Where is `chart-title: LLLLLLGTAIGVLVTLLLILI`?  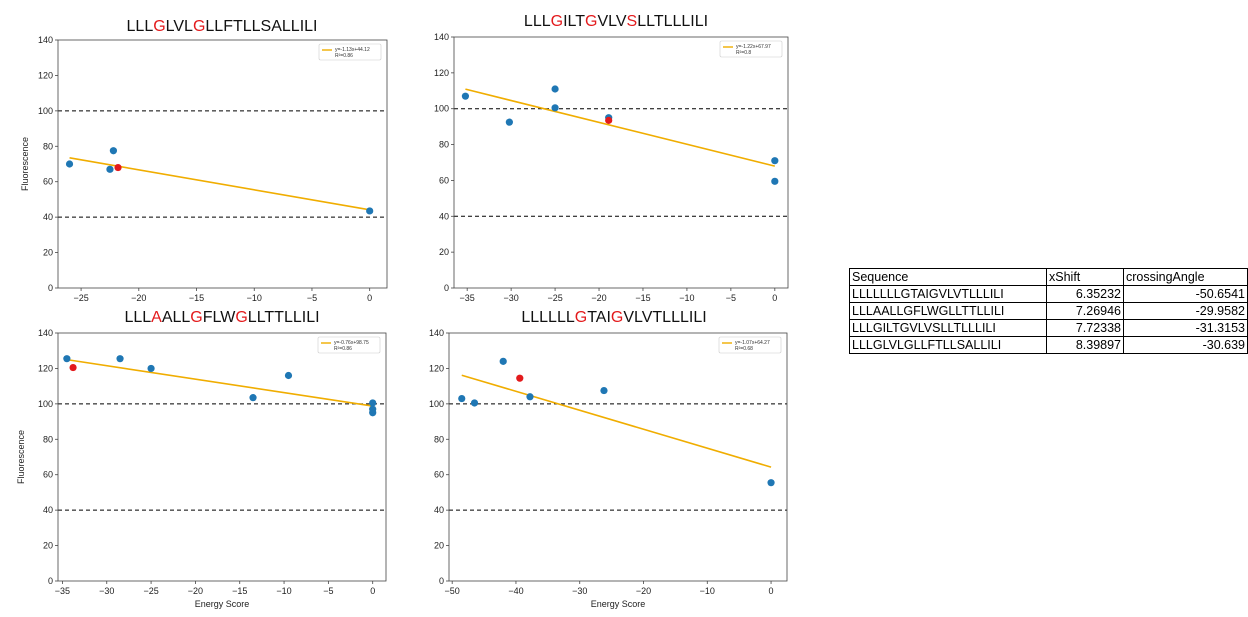 chart-title: LLLLLLGTAIGVLVTLLLILI is located at coordinates (613, 317).